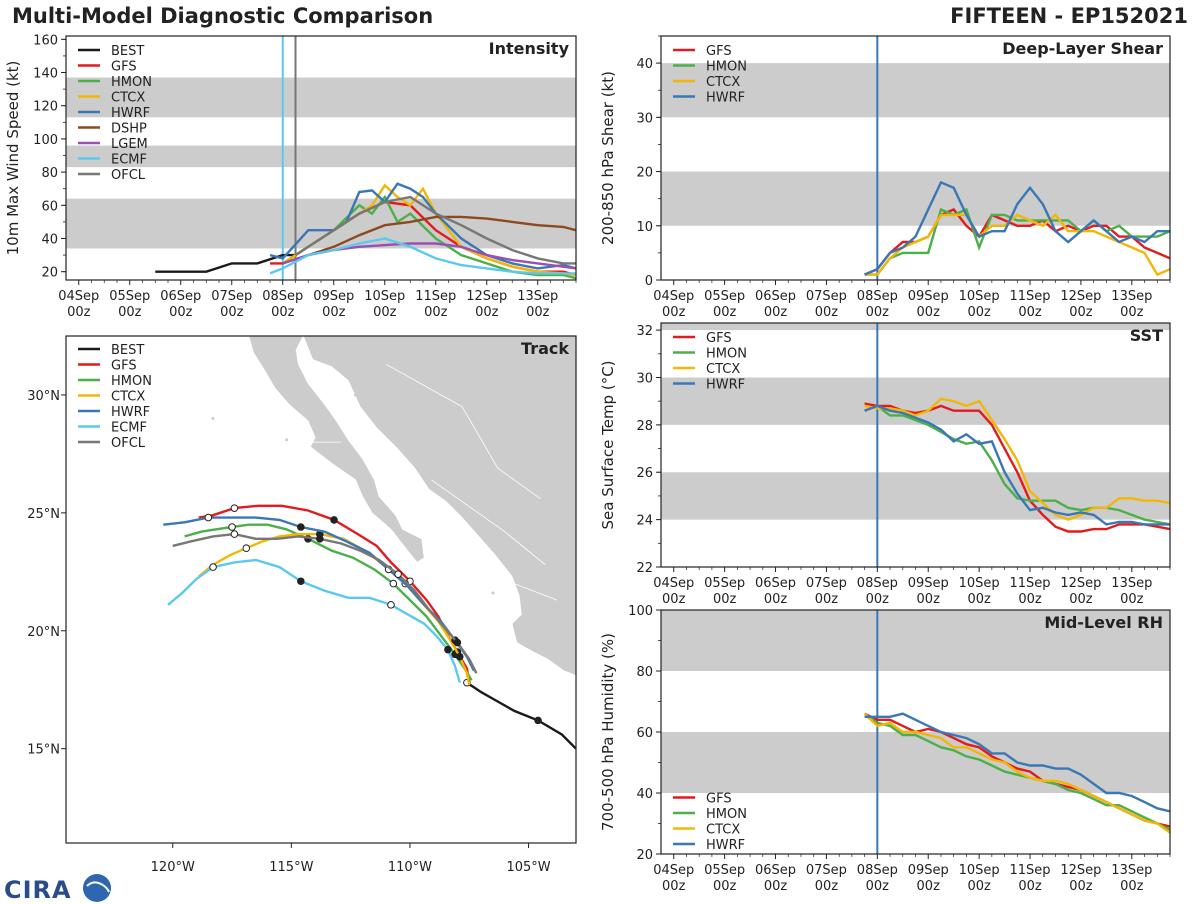  Describe the element at coordinates (223, 16) in the screenshot. I see `page-title: Multi-Model Diagnostic Comparison` at that location.